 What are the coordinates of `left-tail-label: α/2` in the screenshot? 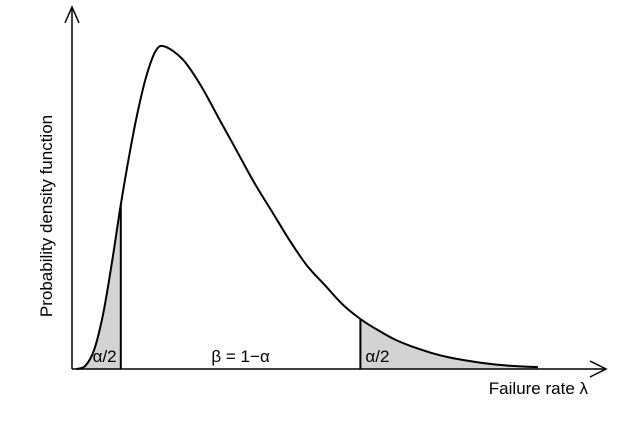 It's located at (105, 356).